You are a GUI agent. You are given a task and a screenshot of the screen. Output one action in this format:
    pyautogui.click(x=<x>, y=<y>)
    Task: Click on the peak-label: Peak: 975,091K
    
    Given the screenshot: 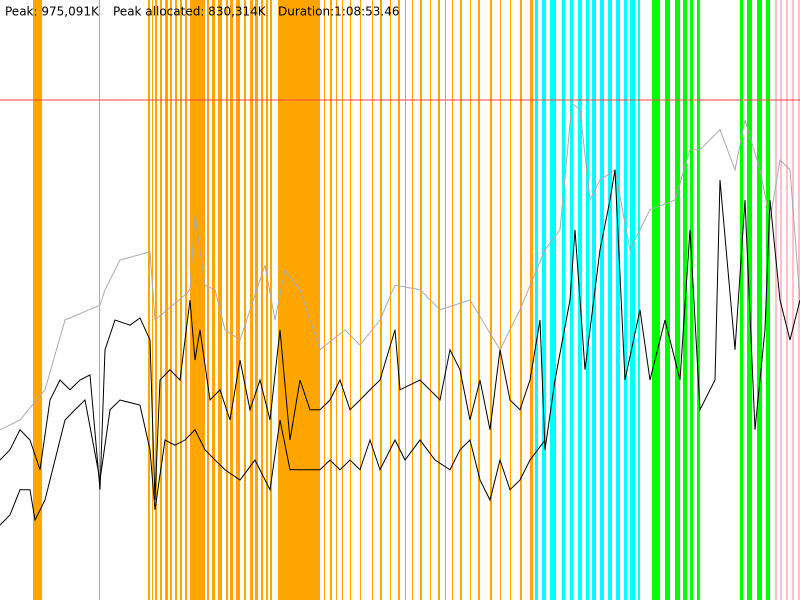 What is the action you would take?
    pyautogui.click(x=52, y=12)
    